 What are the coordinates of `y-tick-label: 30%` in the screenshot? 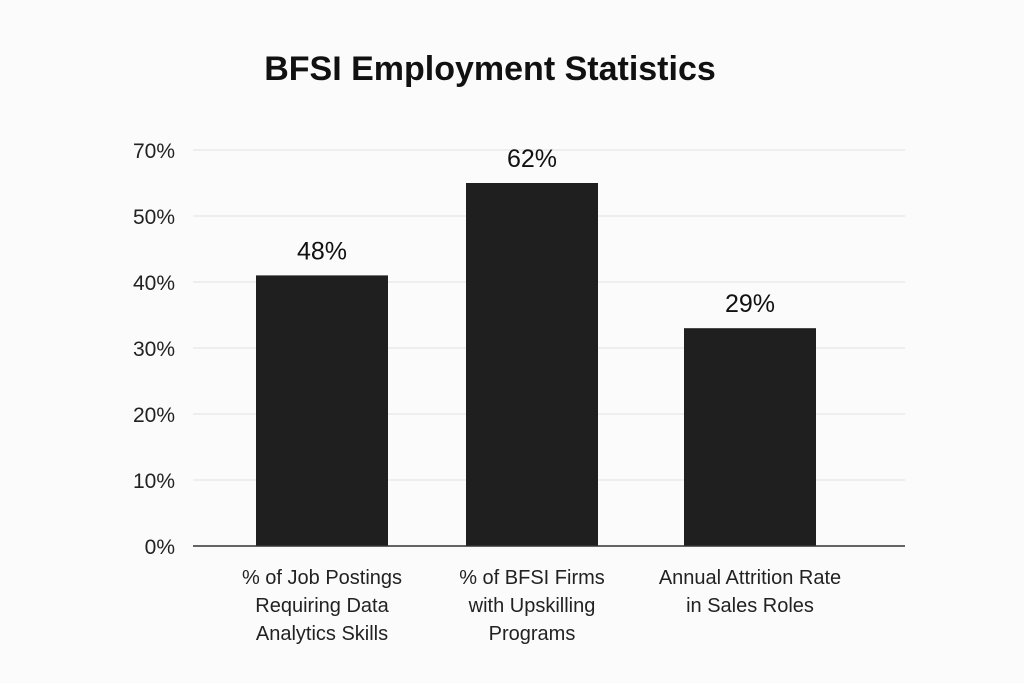 It's located at (154, 349).